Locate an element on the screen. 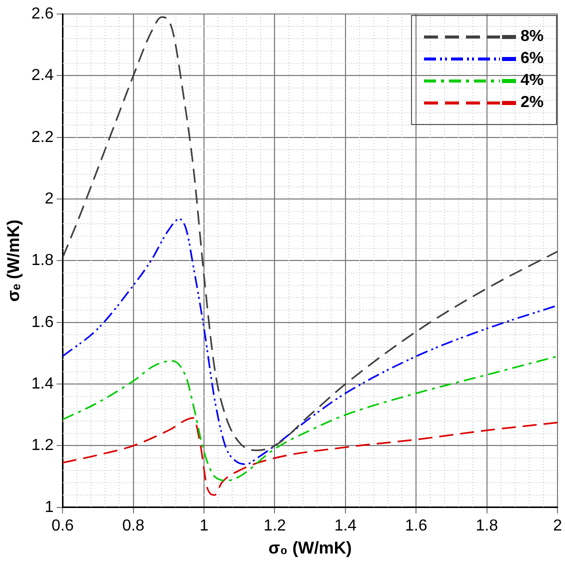 The width and height of the screenshot is (565, 563). legend-label: 8% is located at coordinates (532, 37).